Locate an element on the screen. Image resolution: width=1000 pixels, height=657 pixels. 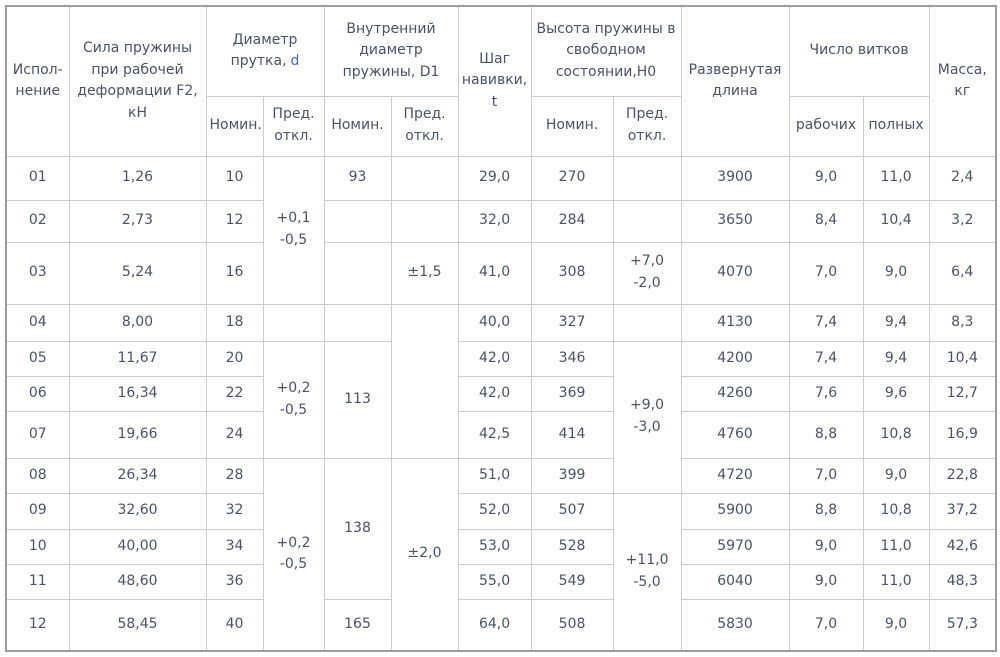
header-h0-group: Высота пружины в свободном состоянии,H0 is located at coordinates (606, 51).